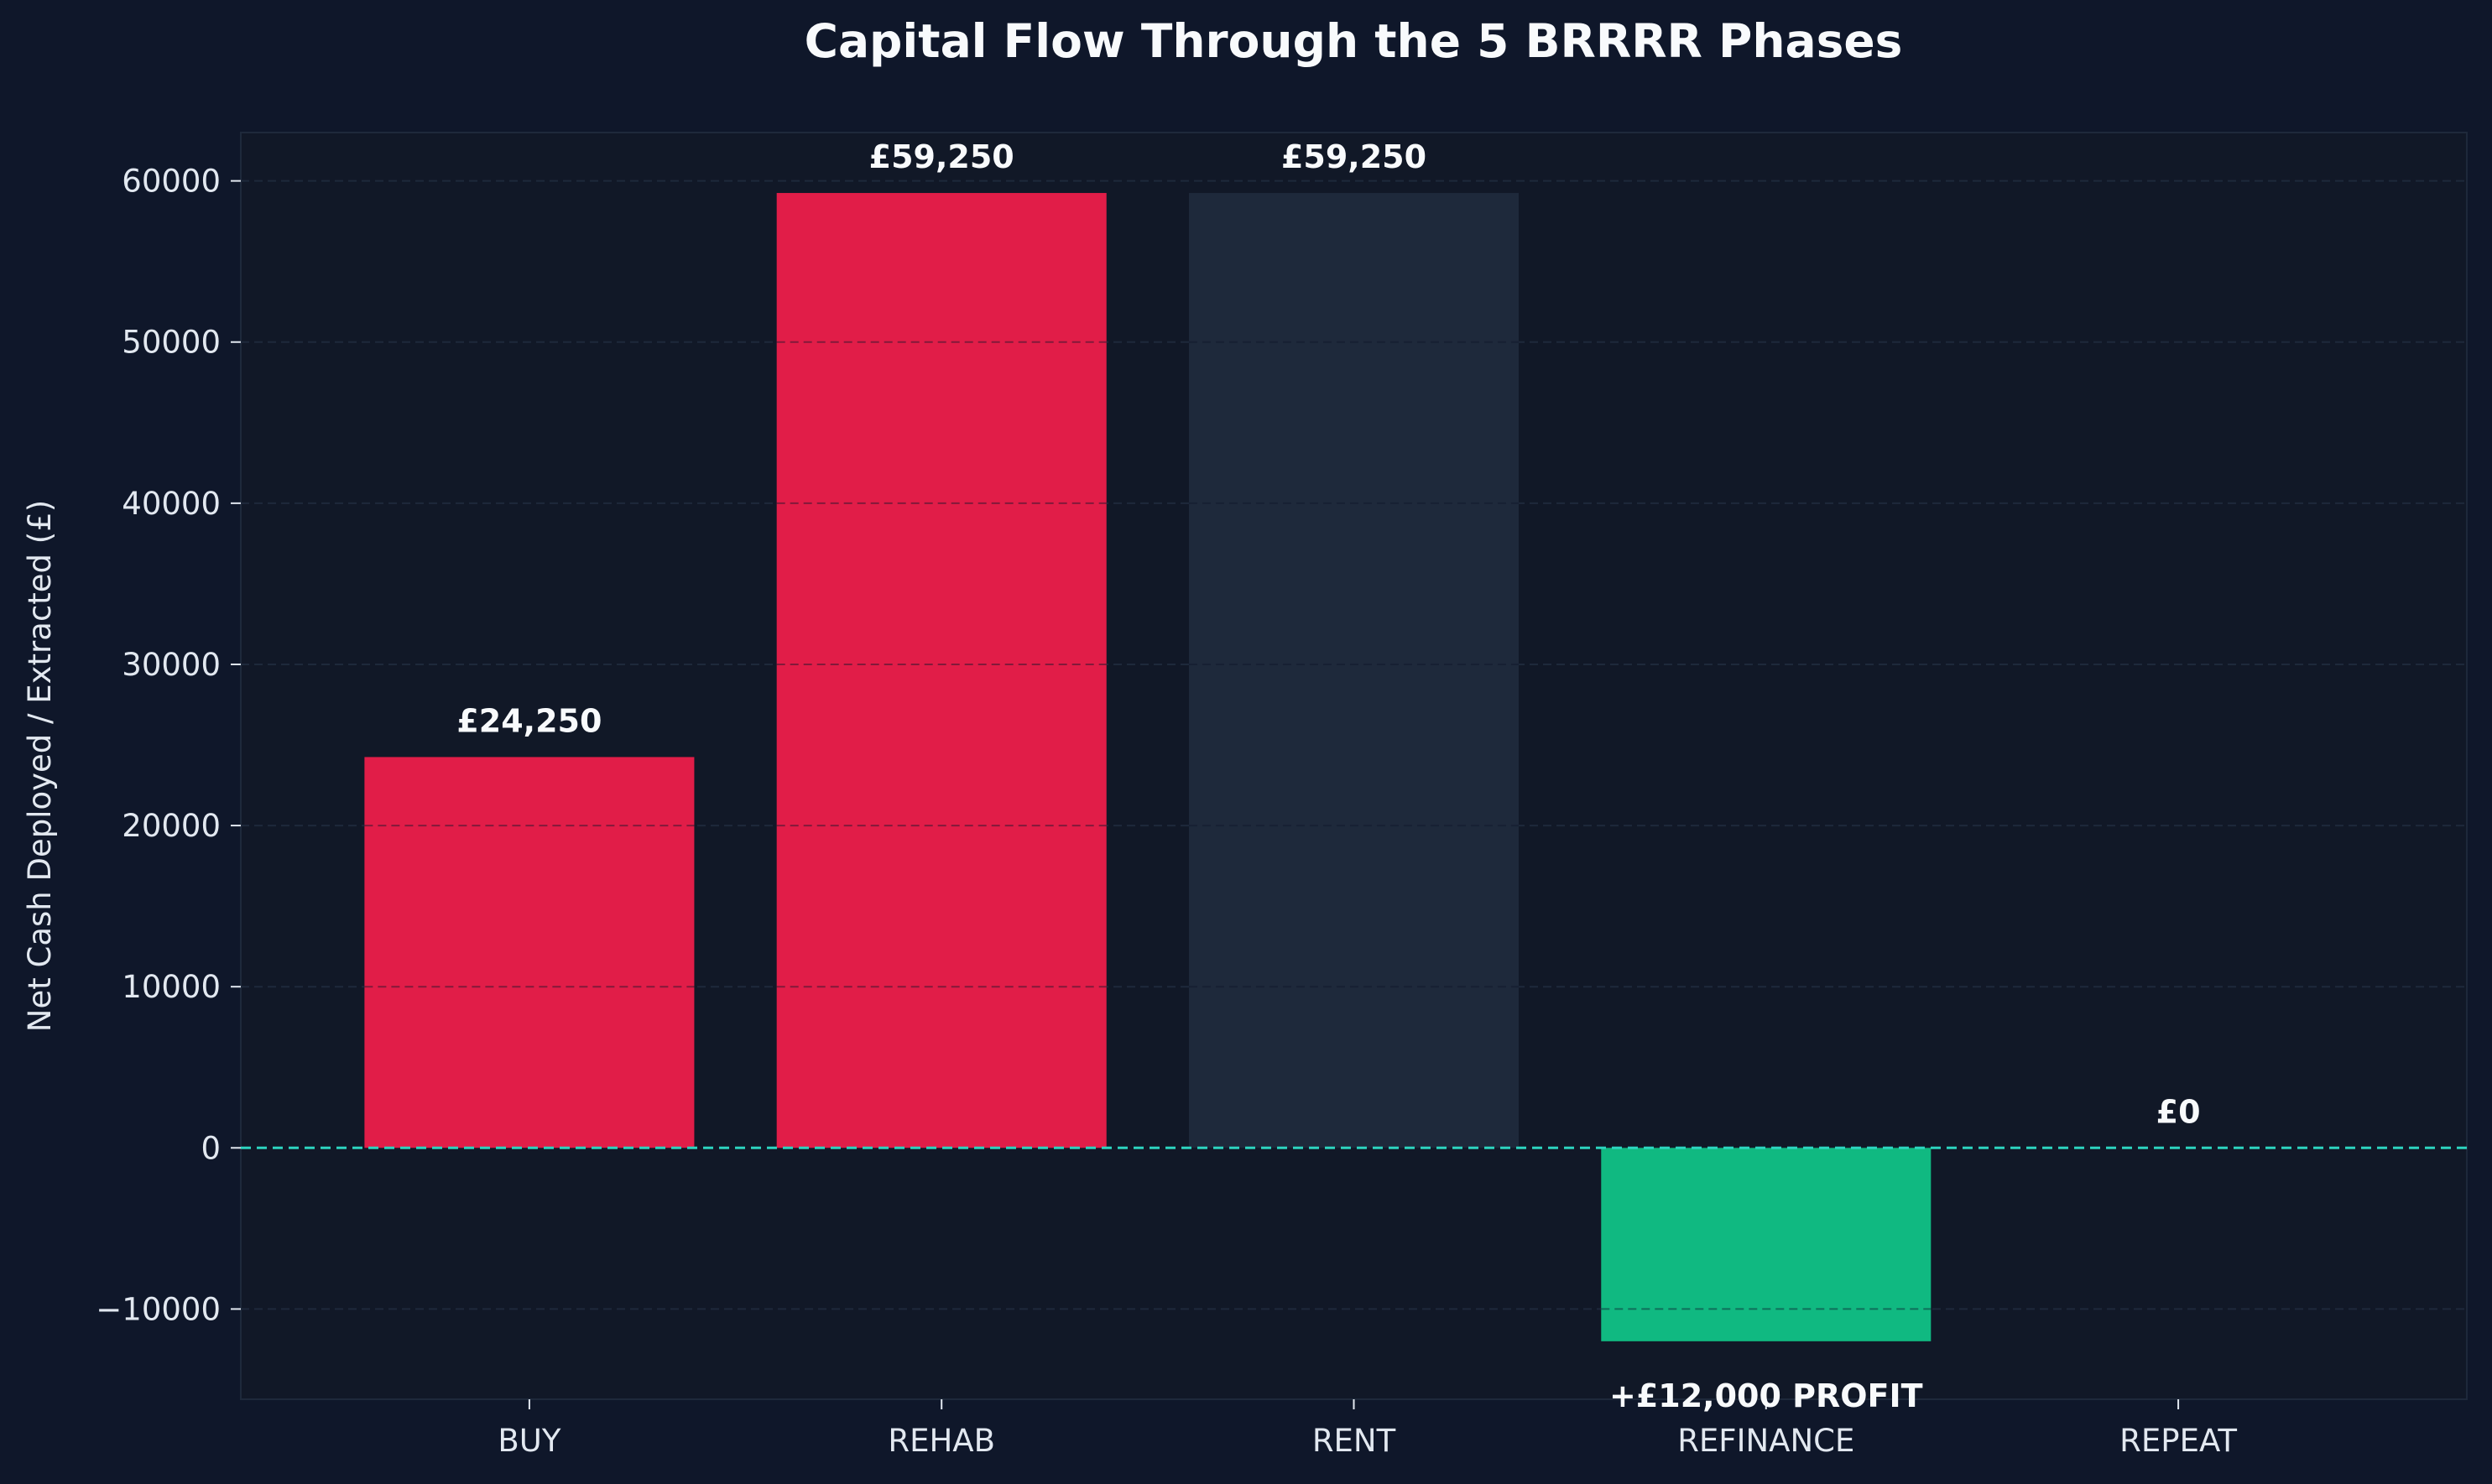 The width and height of the screenshot is (2492, 1484). I want to click on x-axis-ticks: BUY REHAB RENT REFINANCE REPEAT, so click(1368, 1429).